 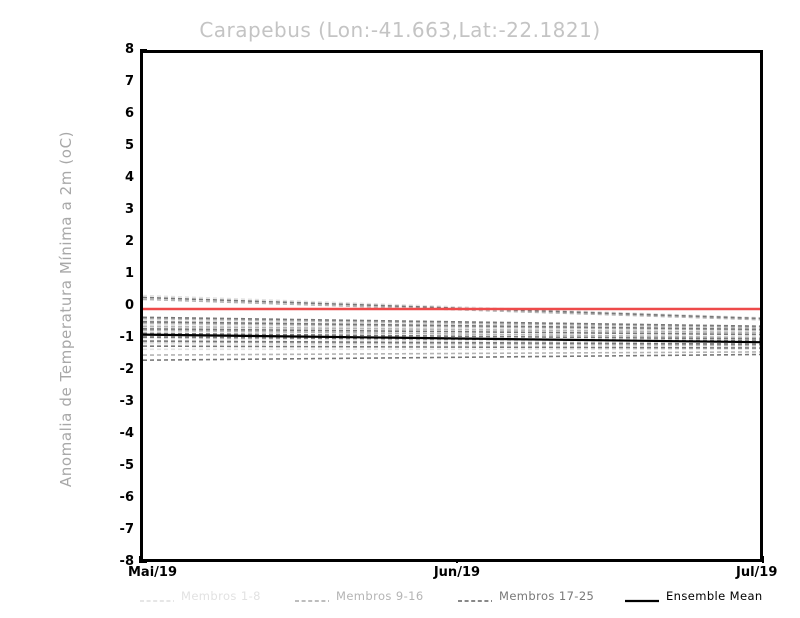 I want to click on y-tick-label: 6, so click(x=129, y=113).